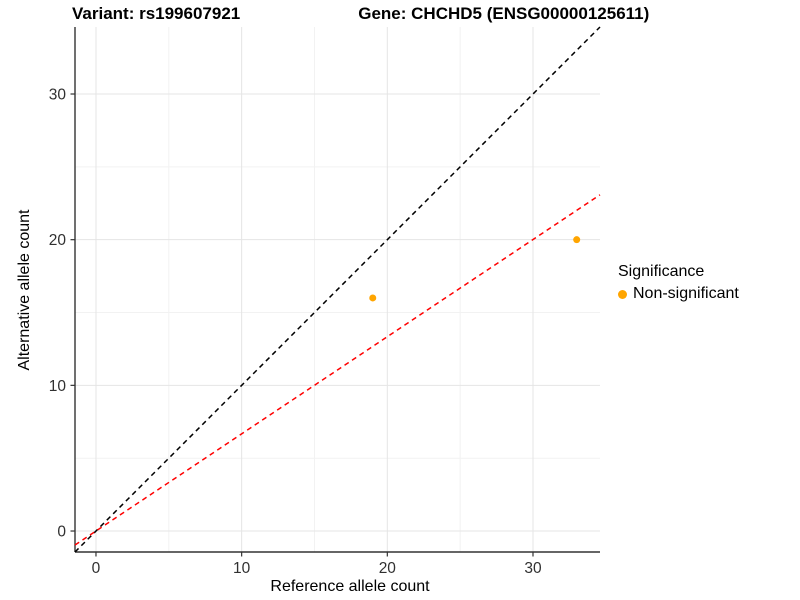 The height and width of the screenshot is (600, 800). What do you see at coordinates (622, 294) in the screenshot?
I see `legend-point-icon` at bounding box center [622, 294].